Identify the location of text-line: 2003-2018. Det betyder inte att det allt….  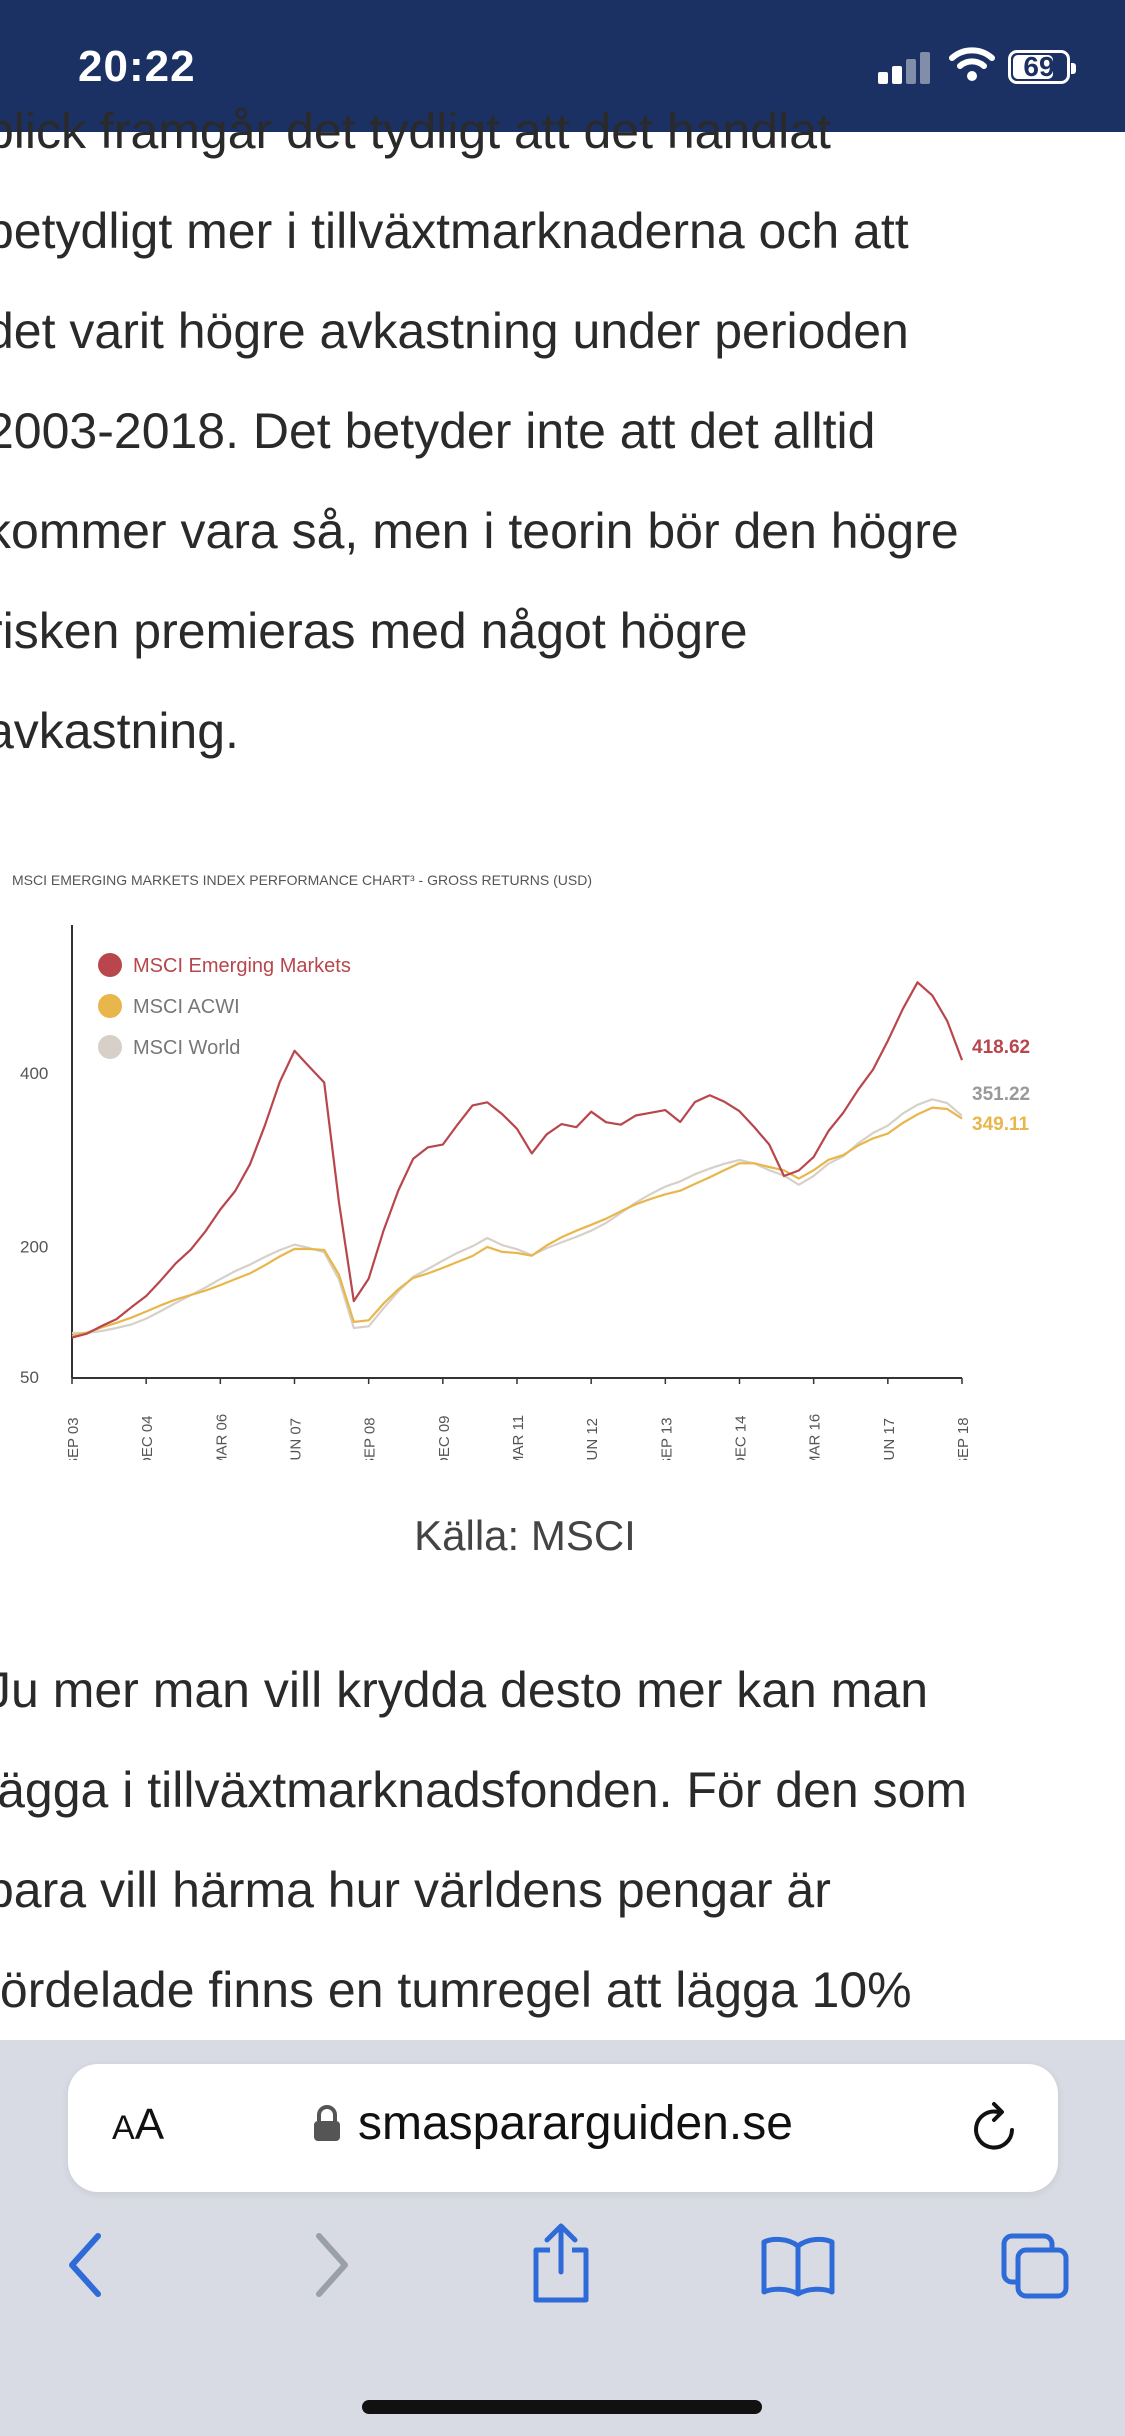
(438, 431).